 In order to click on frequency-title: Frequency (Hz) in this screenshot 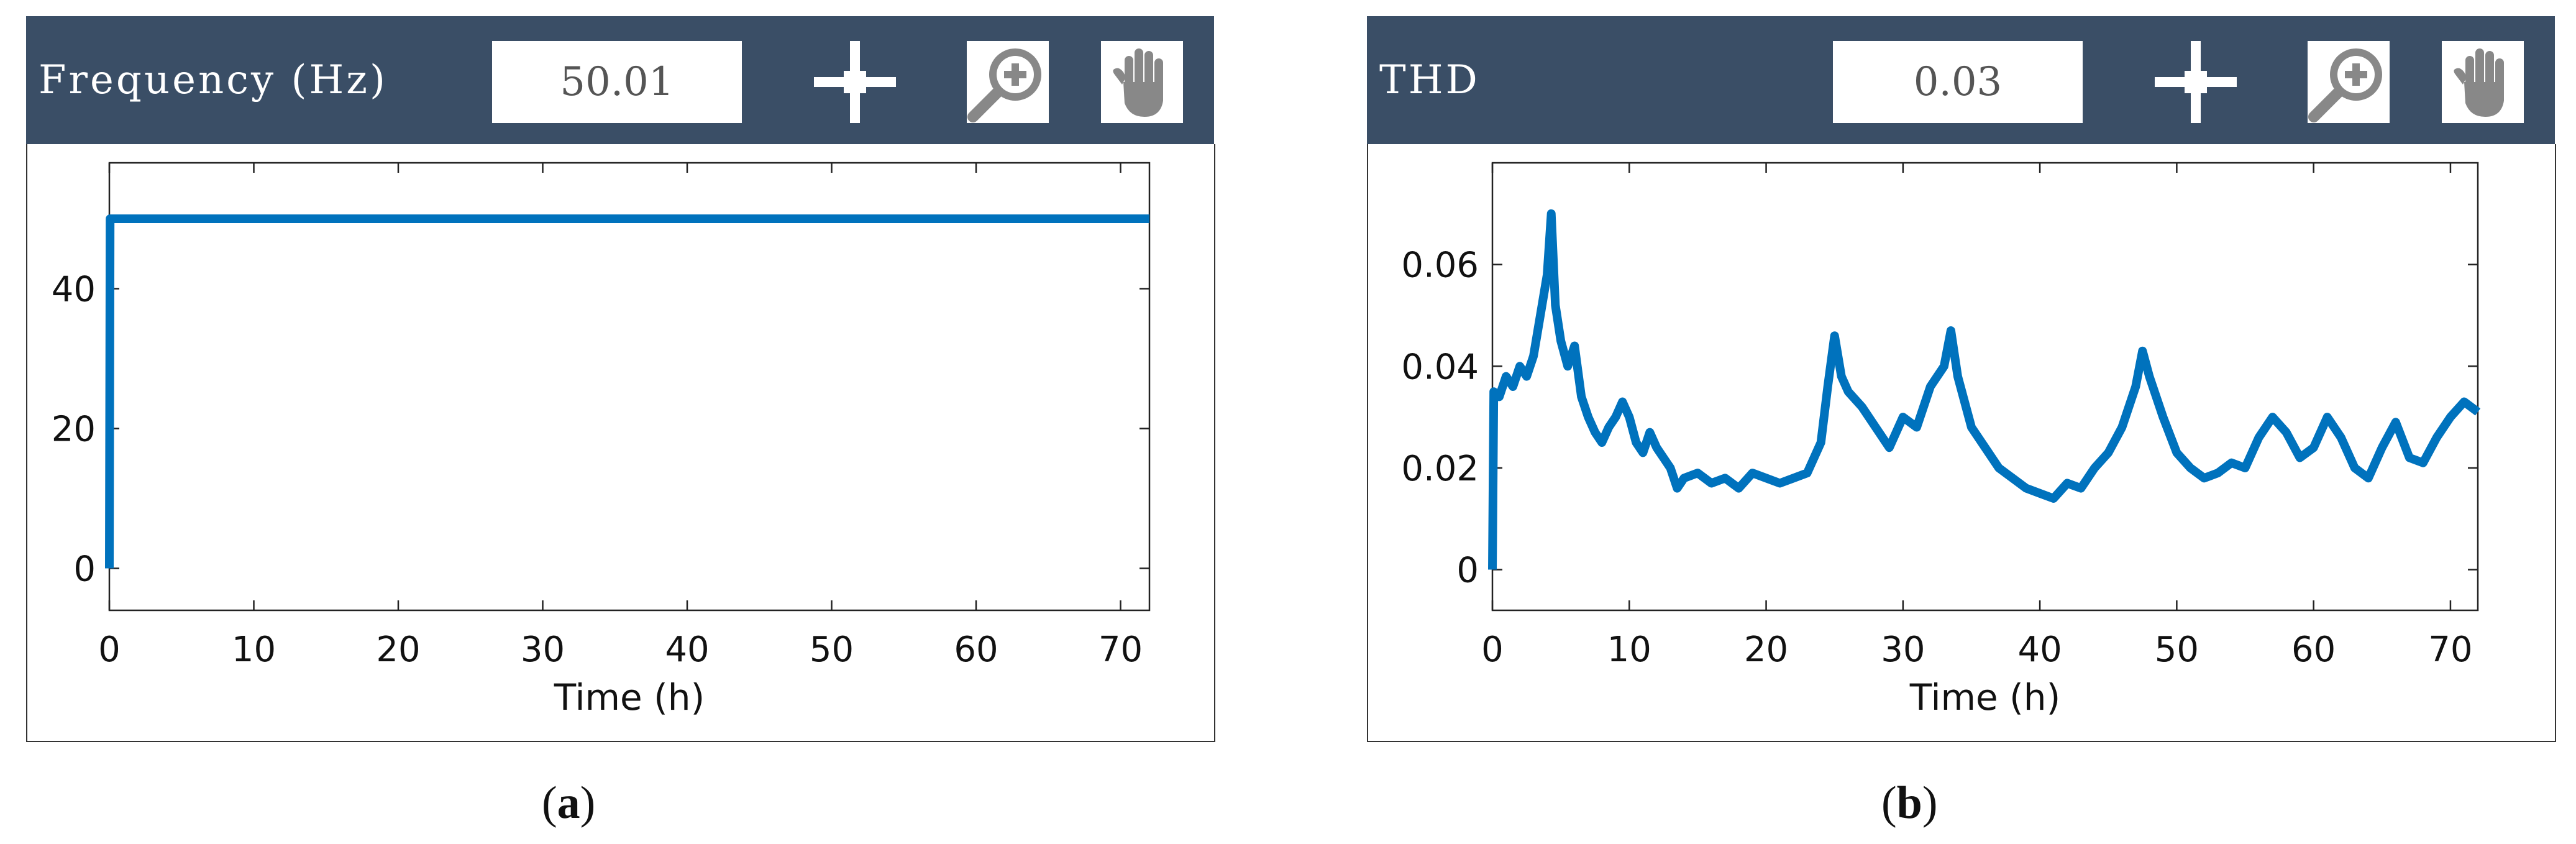, I will do `click(213, 80)`.